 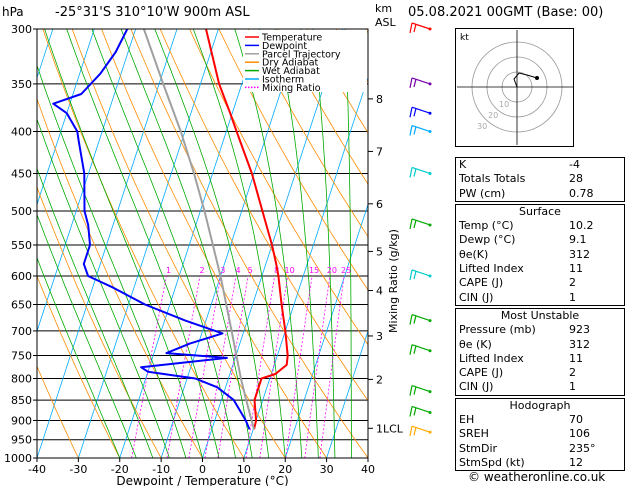 I want to click on mixing-ratio-label: 10, so click(x=290, y=270).